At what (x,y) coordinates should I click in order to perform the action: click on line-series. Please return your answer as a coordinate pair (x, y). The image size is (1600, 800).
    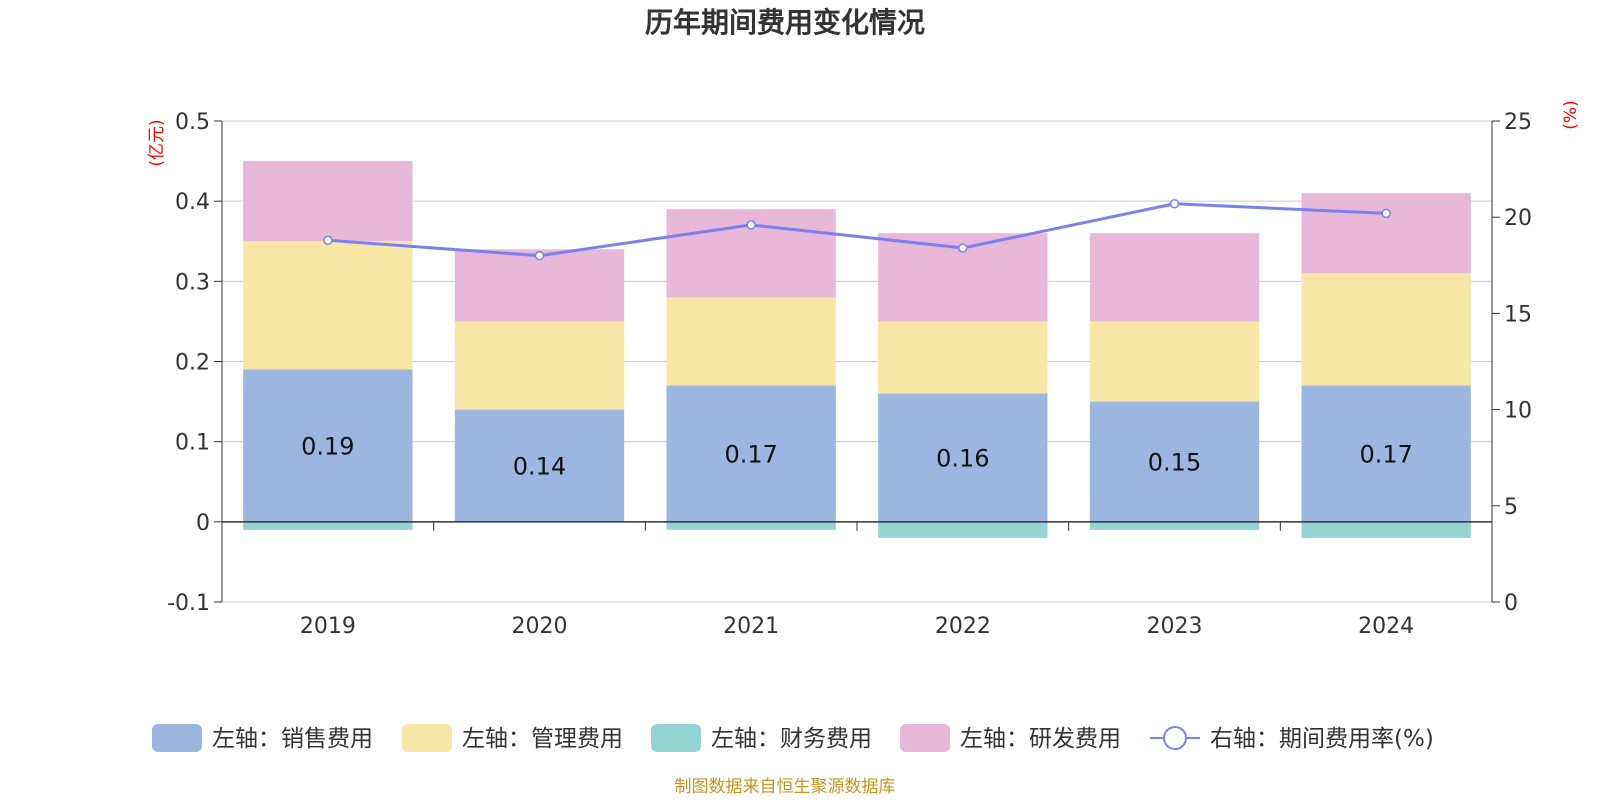
    Looking at the image, I should click on (857, 229).